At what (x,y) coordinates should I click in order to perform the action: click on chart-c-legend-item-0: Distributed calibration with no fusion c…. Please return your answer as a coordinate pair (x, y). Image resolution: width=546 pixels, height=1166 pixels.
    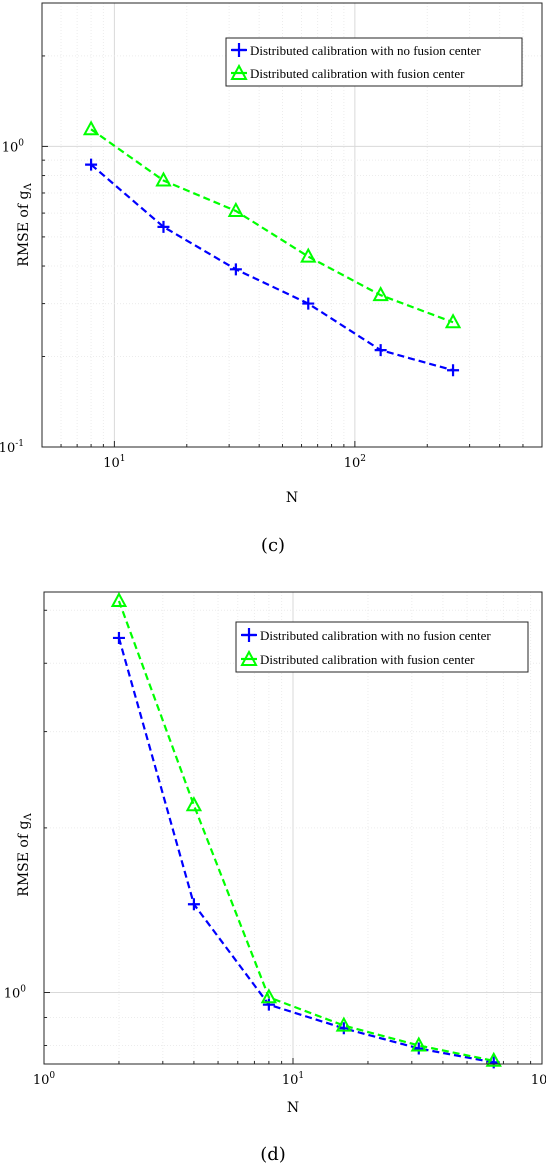
    Looking at the image, I should click on (356, 50).